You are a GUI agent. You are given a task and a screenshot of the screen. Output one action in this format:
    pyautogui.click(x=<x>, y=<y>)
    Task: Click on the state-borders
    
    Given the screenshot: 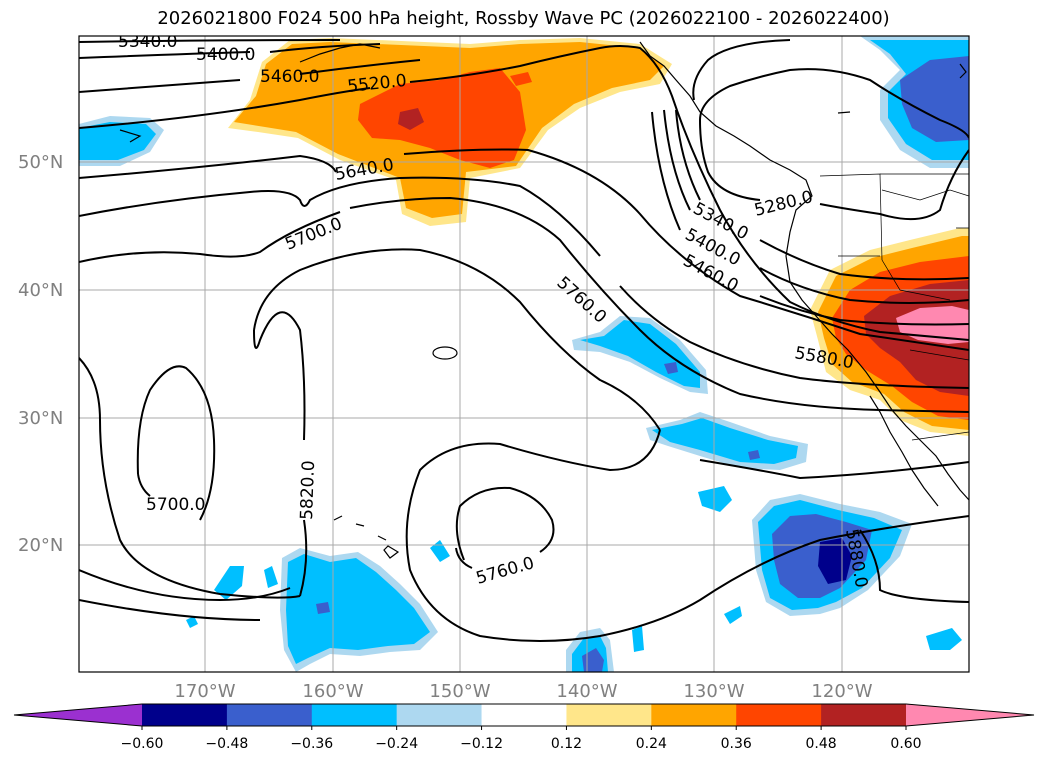 What is the action you would take?
    pyautogui.click(x=894, y=307)
    